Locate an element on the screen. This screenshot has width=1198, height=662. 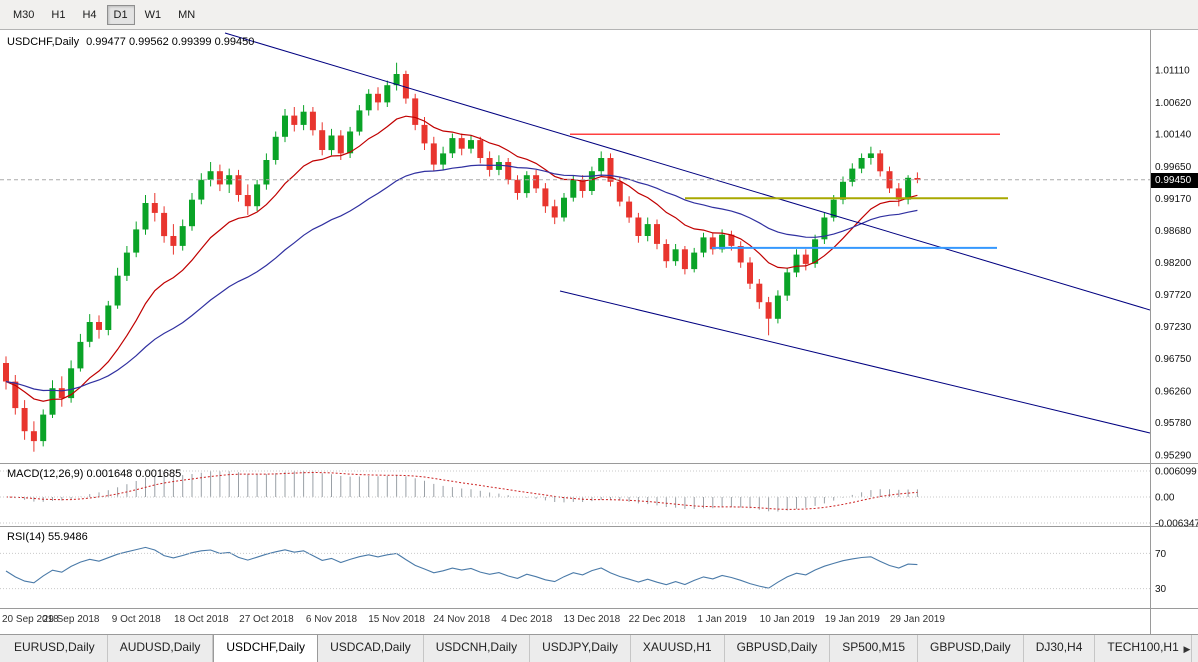
chart-tab-tech100-h1-11: TECH100,H1 is located at coordinates (1143, 648).